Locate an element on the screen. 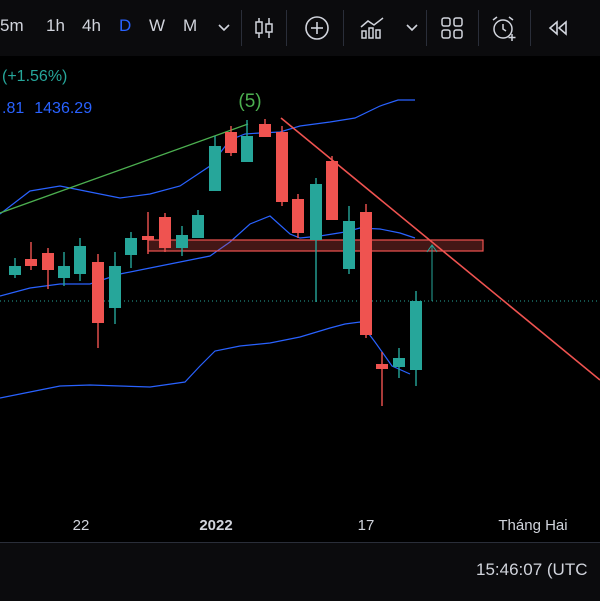  timeframe-m: M is located at coordinates (190, 25).